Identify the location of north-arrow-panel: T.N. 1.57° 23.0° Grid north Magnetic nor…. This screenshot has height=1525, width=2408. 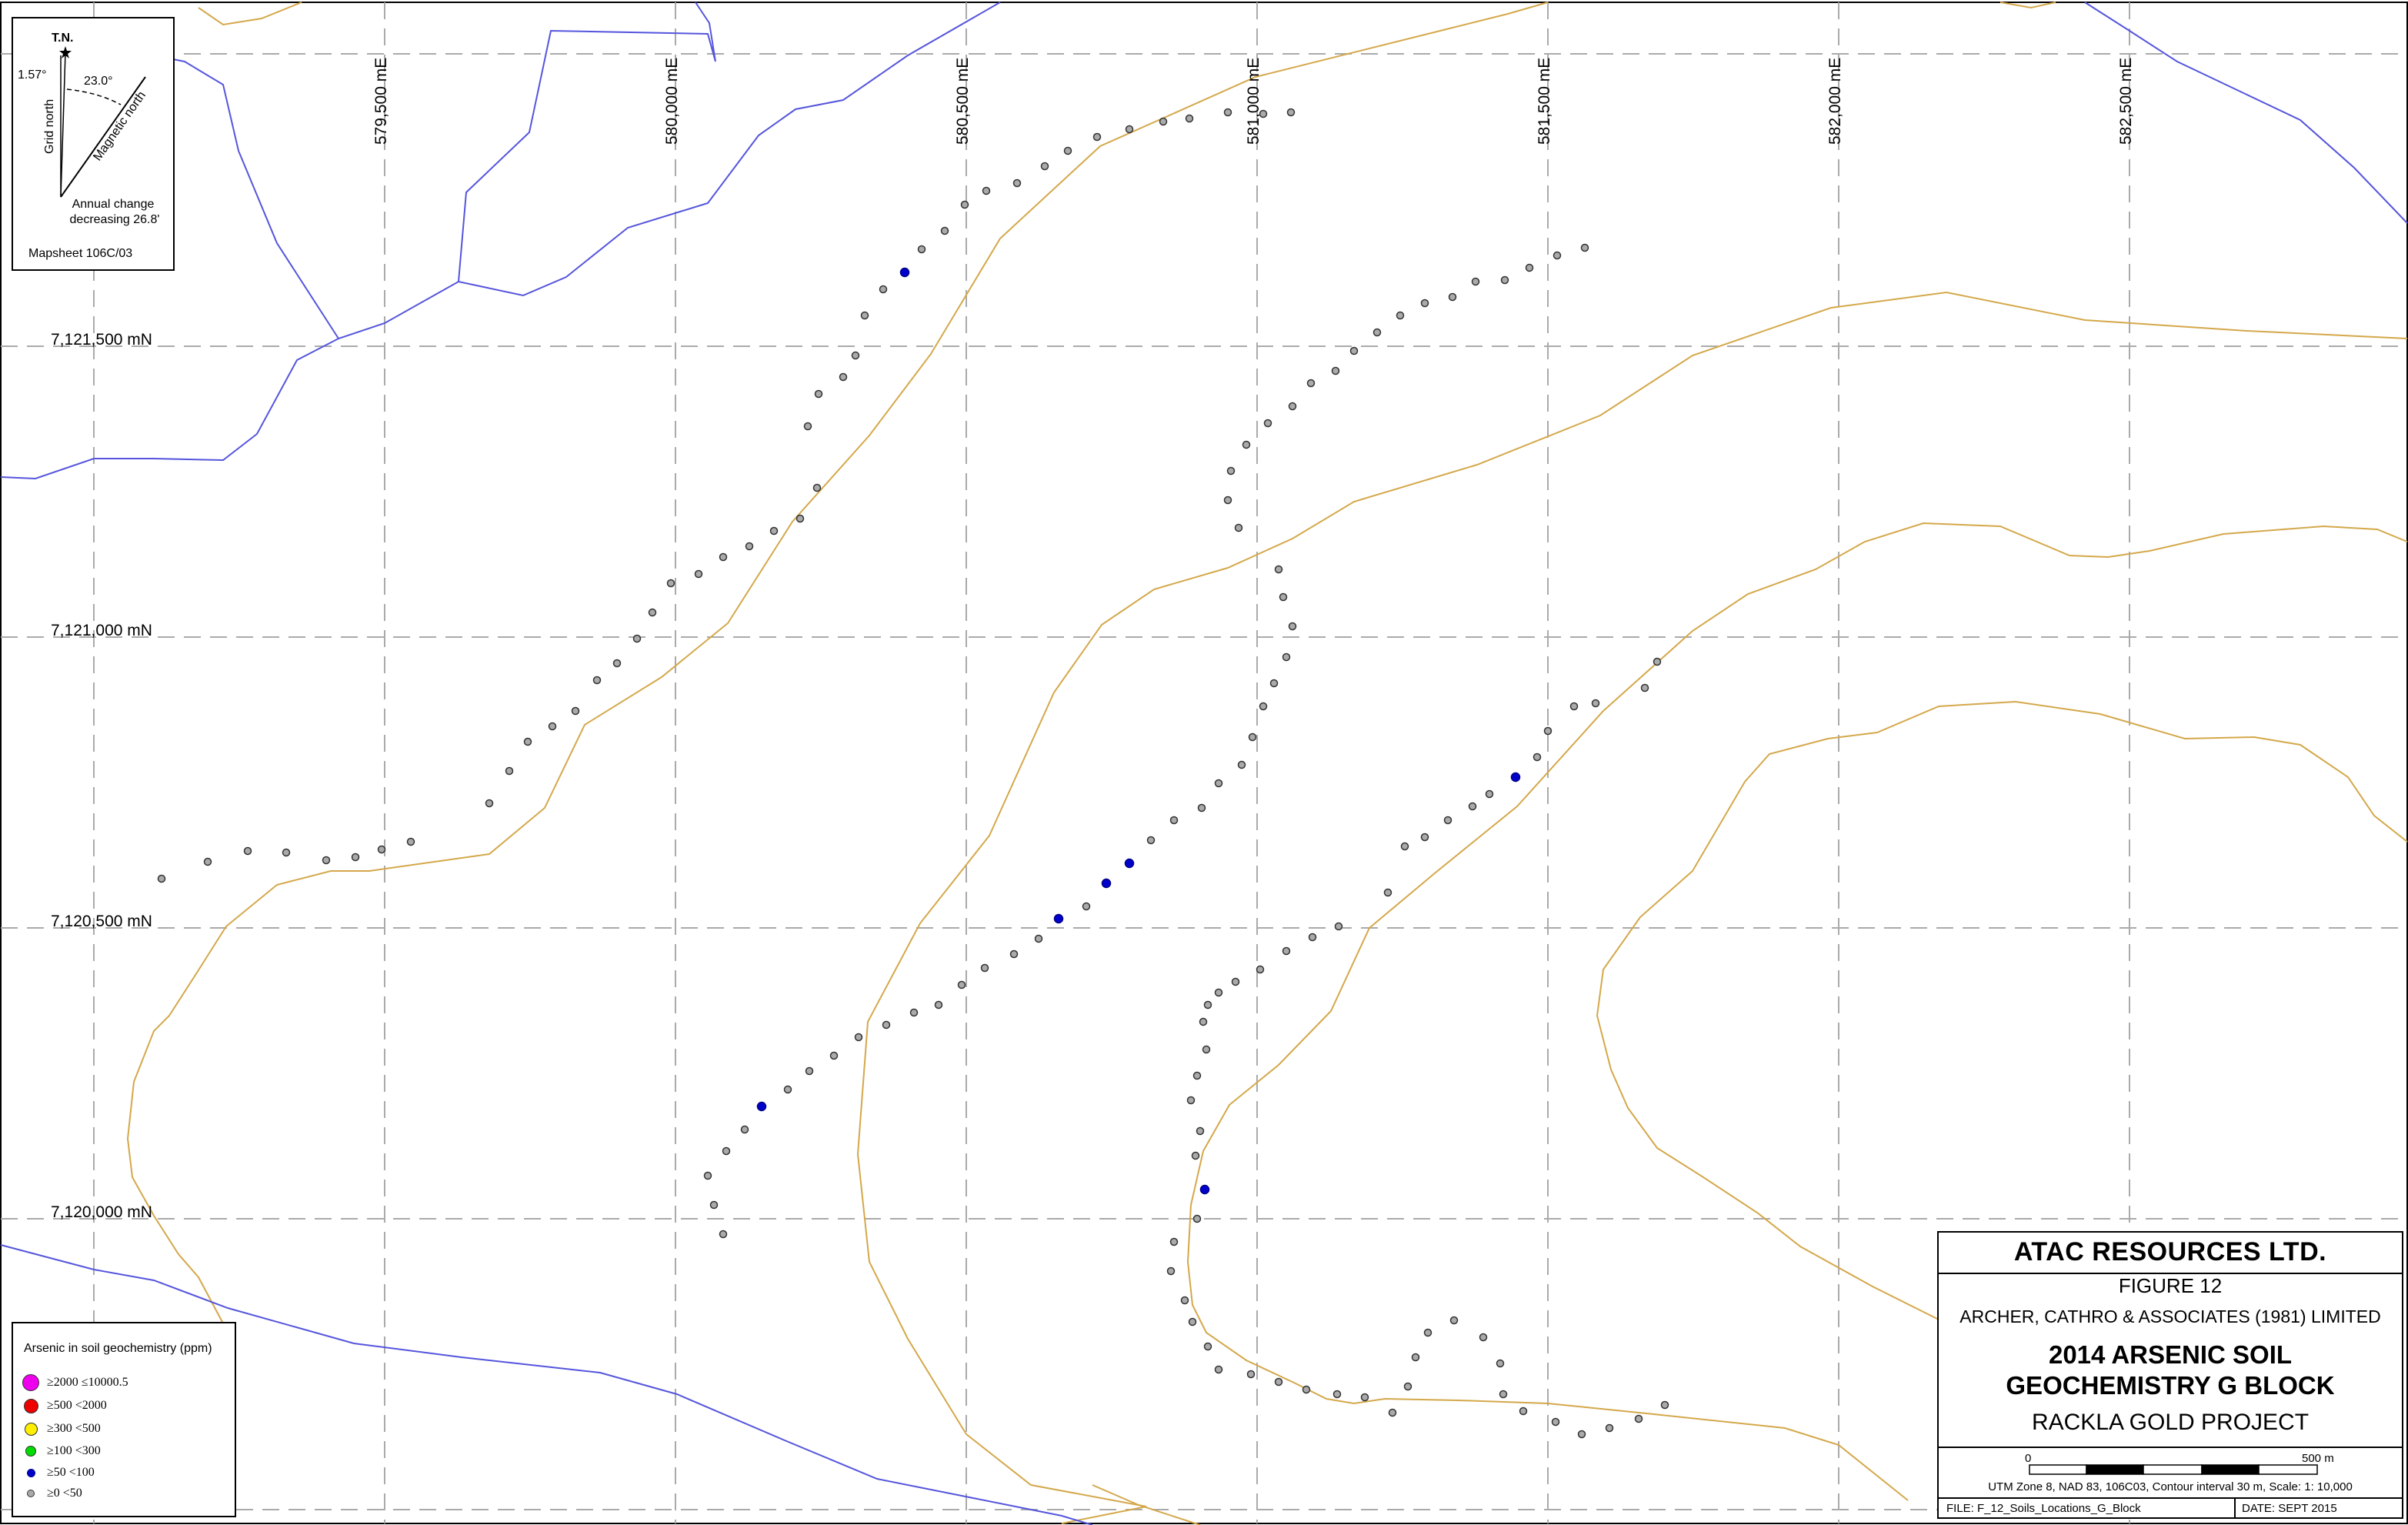
(93, 144).